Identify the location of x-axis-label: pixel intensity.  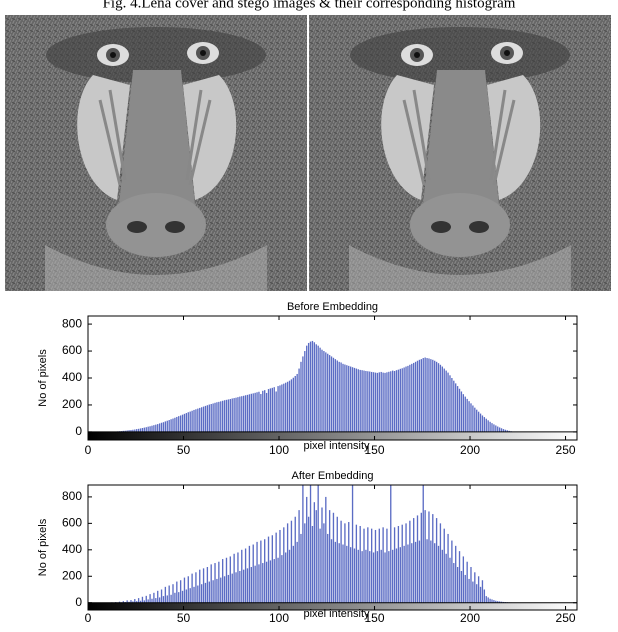
(336, 446).